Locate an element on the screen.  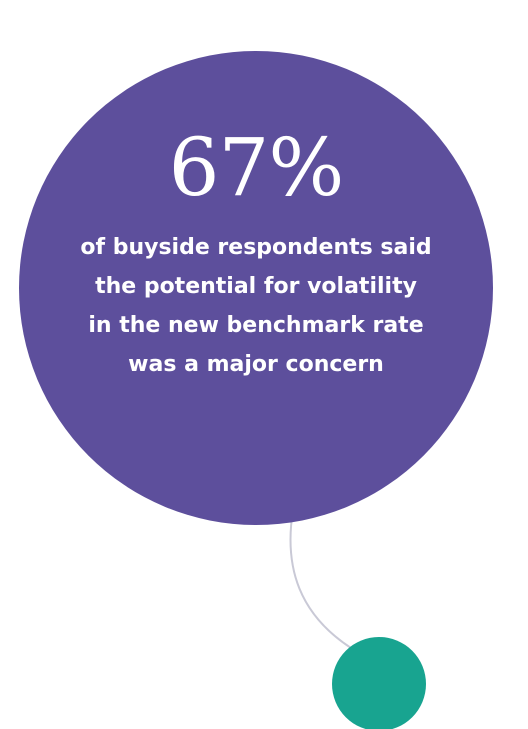
stat-percentage: 67% is located at coordinates (256, 167).